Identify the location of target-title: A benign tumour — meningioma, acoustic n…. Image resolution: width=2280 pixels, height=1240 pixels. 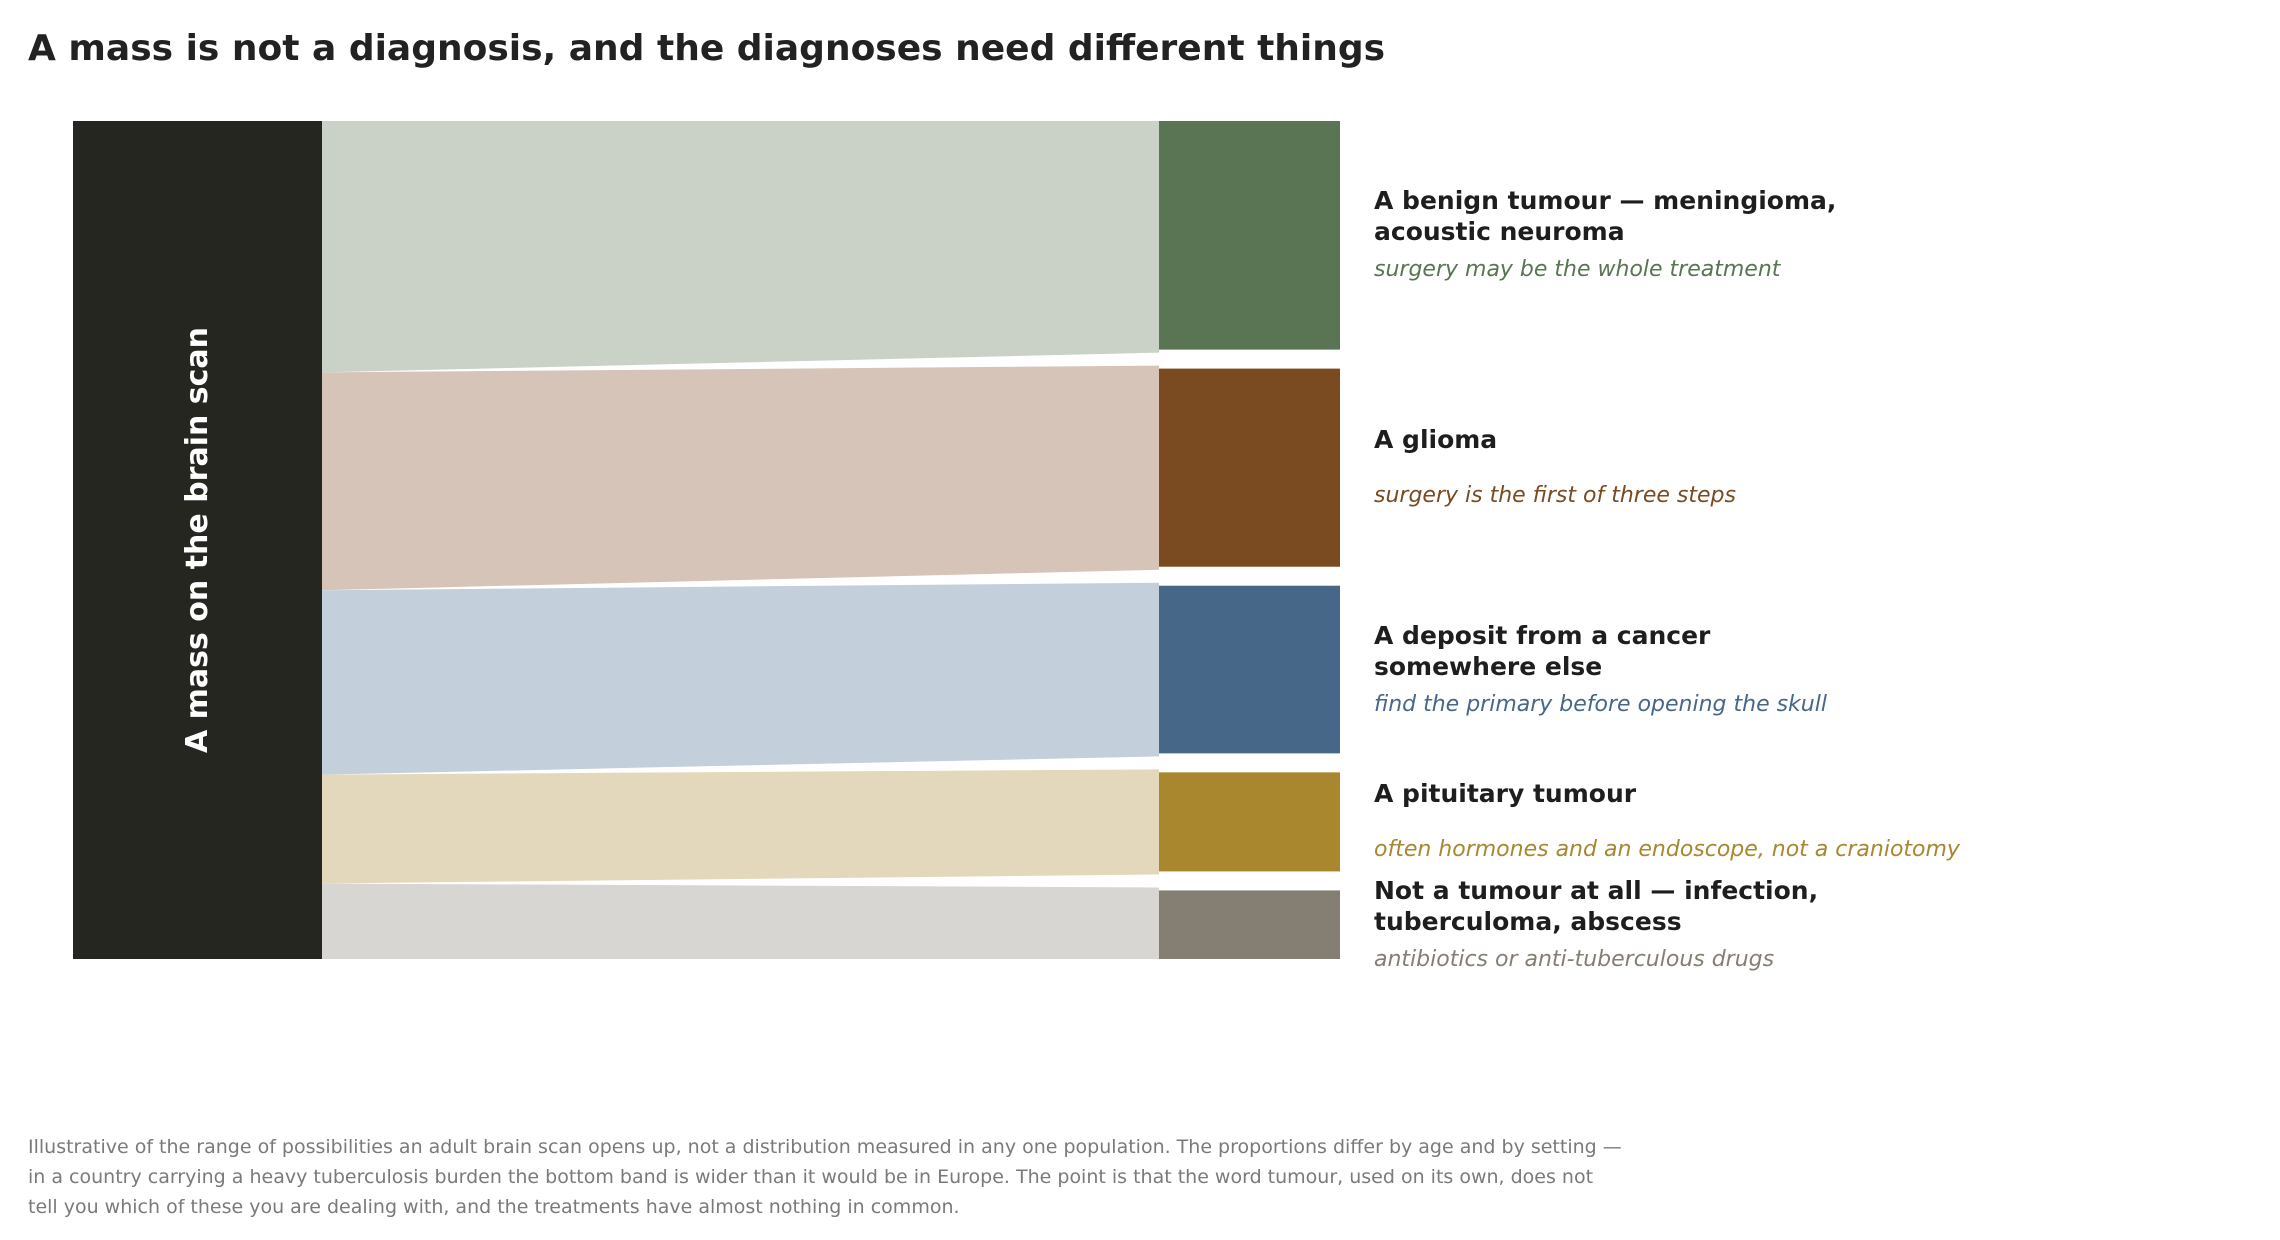
(1605, 216).